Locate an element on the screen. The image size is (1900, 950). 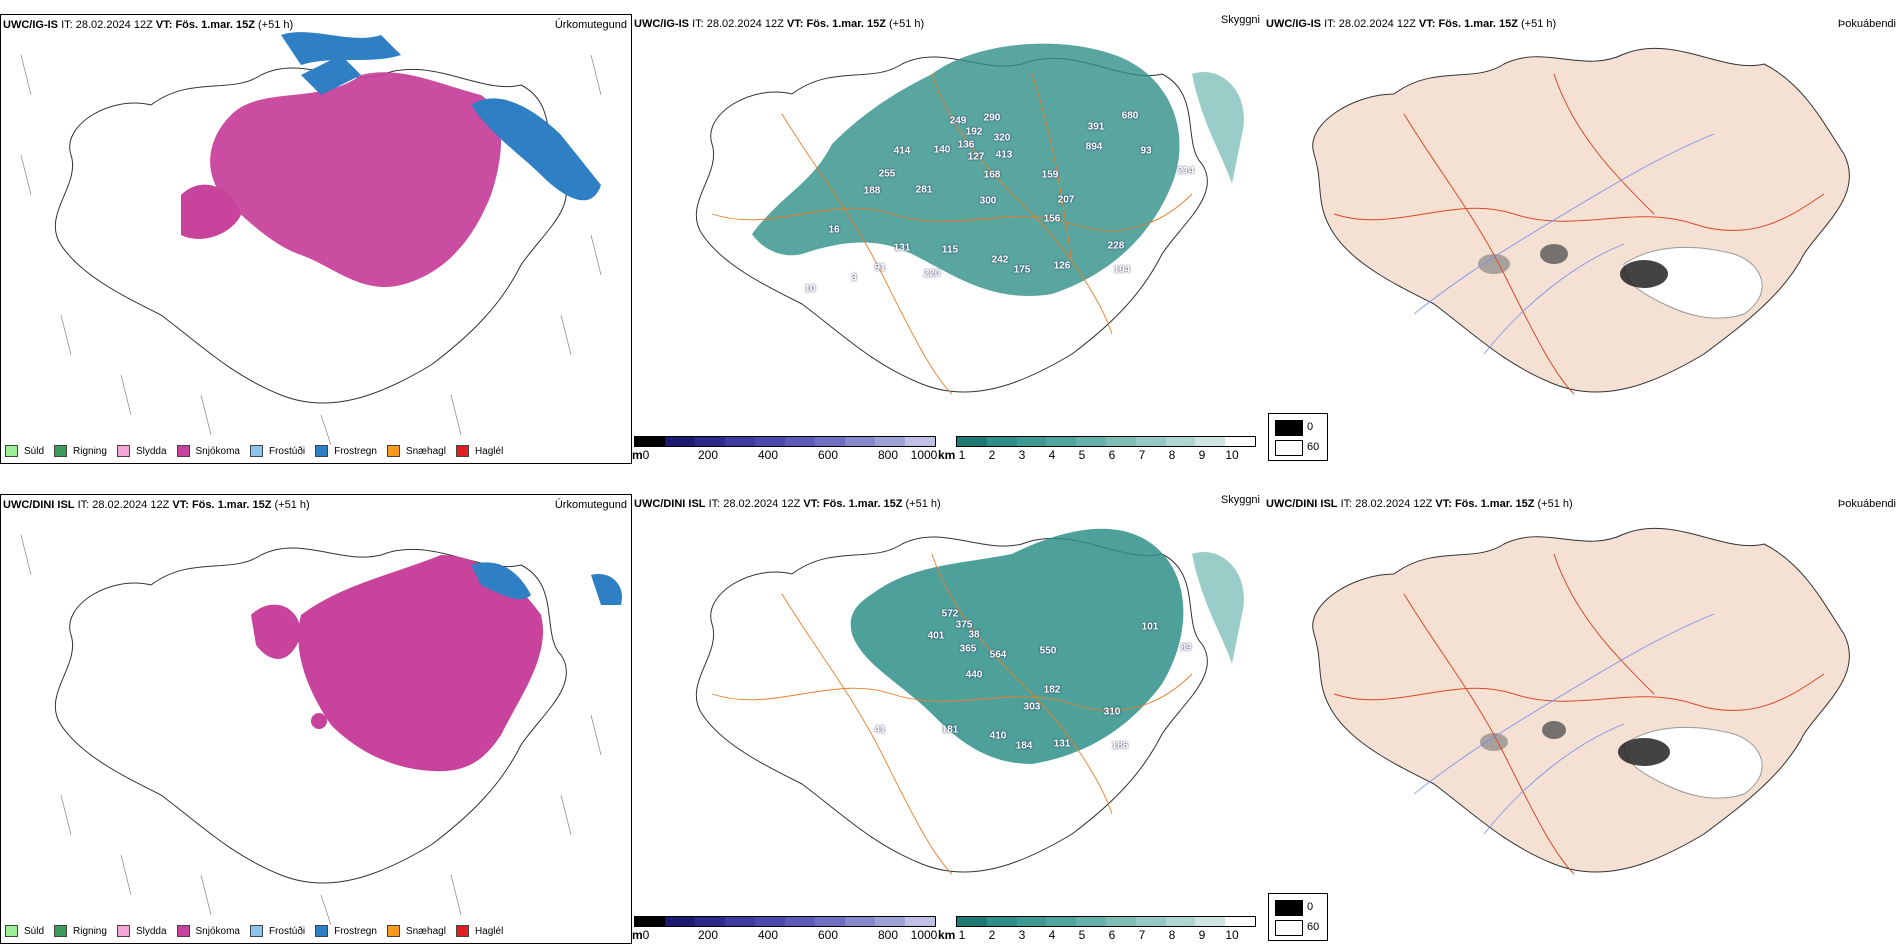
legend-item: Slydda is located at coordinates (141, 451).